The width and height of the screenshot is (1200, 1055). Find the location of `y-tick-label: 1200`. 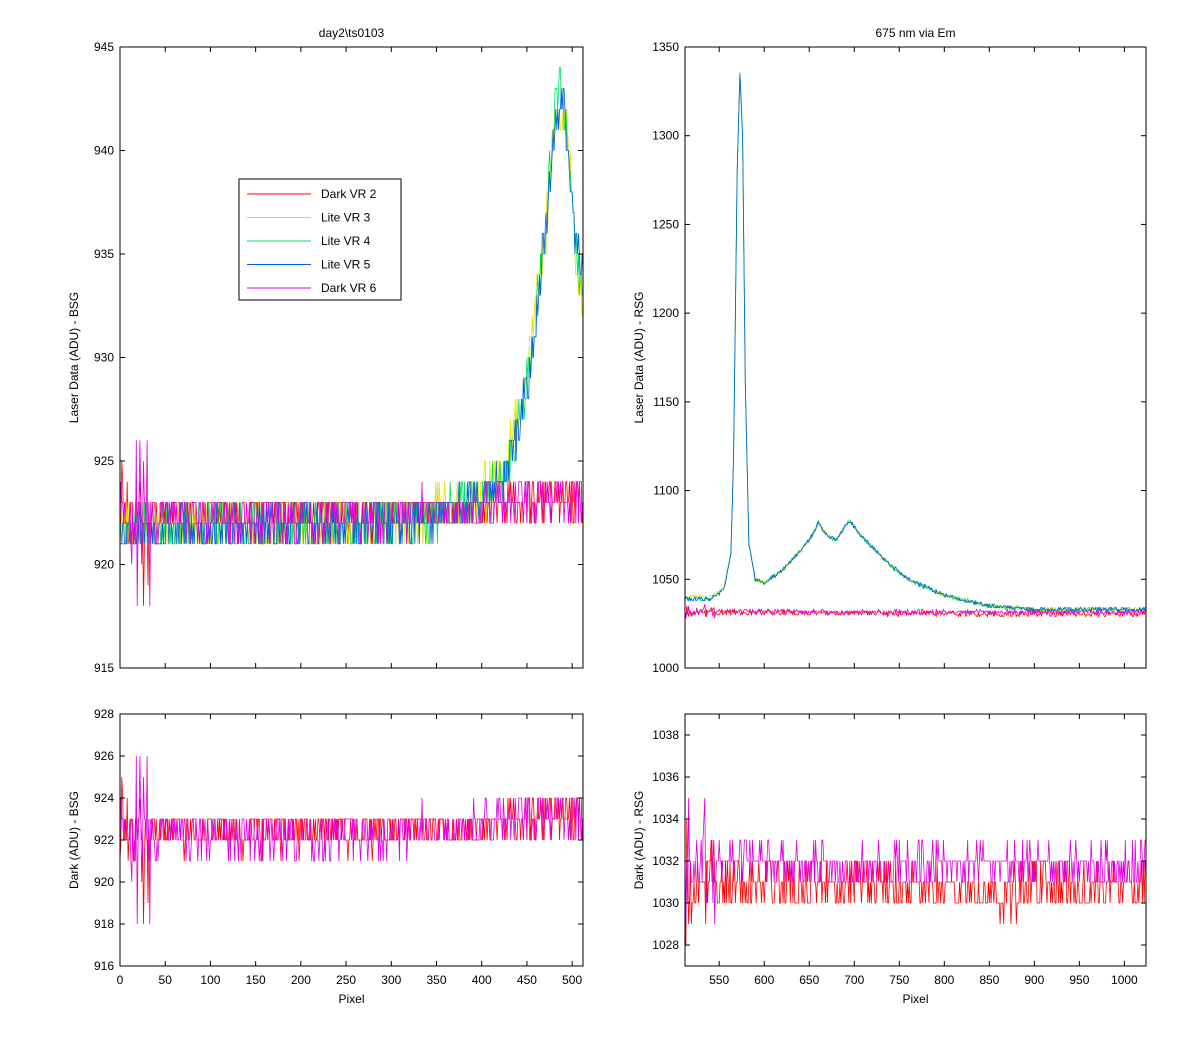

y-tick-label: 1200 is located at coordinates (665, 313).